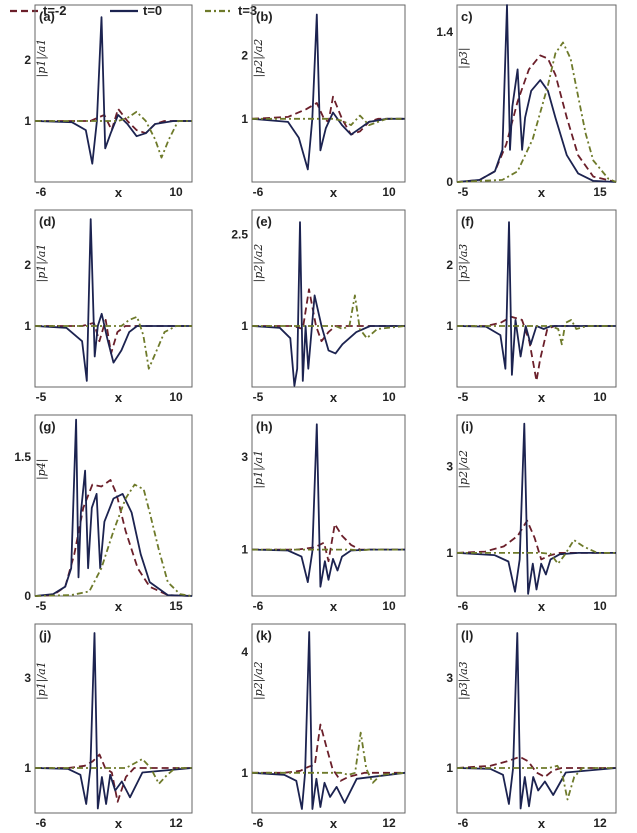 This screenshot has width=637, height=833. What do you see at coordinates (45, 635) in the screenshot?
I see `panel-label: (j)` at bounding box center [45, 635].